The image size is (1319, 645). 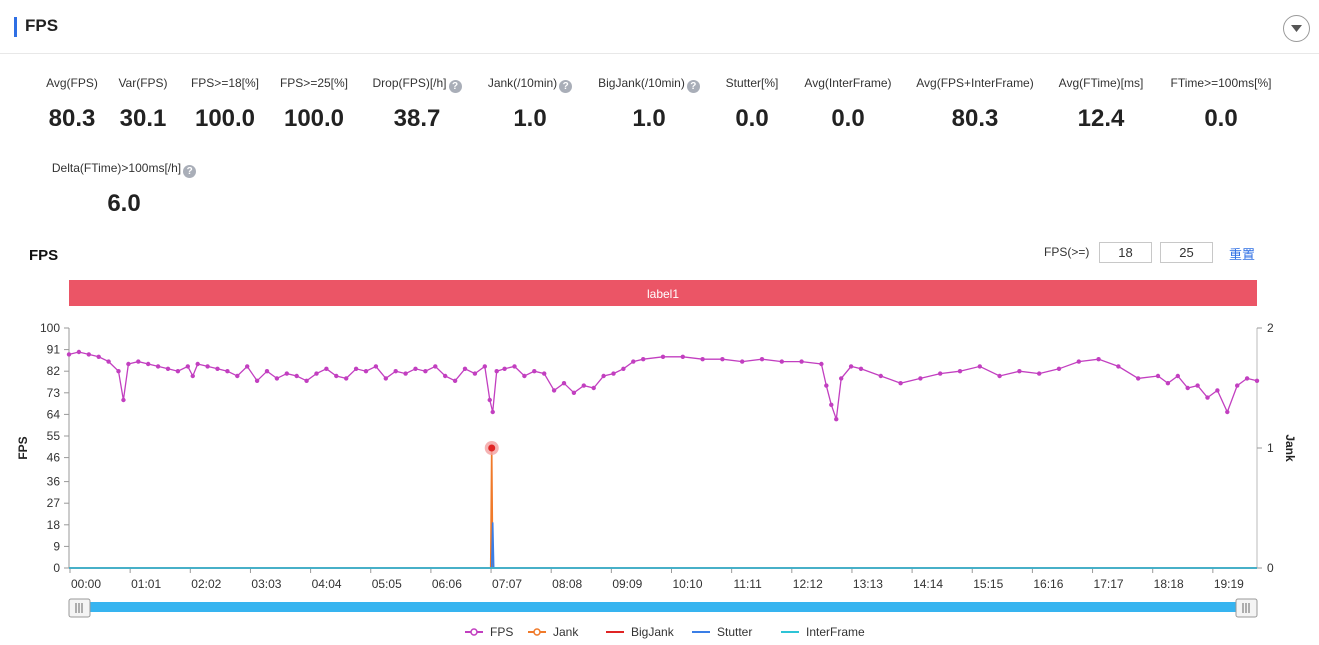 I want to click on chevron-down-icon, so click(x=1296, y=28).